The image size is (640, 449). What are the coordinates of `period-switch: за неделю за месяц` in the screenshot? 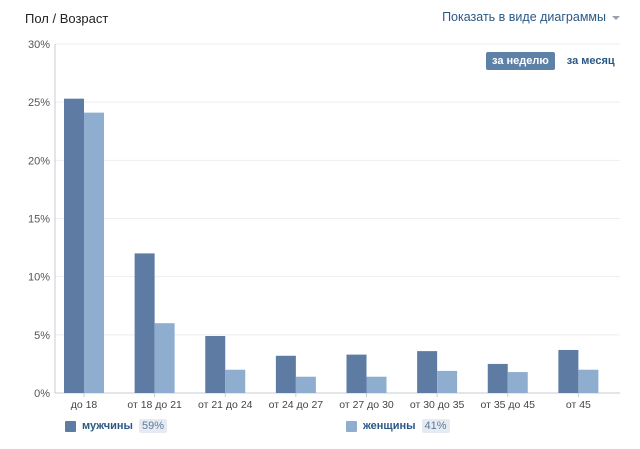 It's located at (553, 61).